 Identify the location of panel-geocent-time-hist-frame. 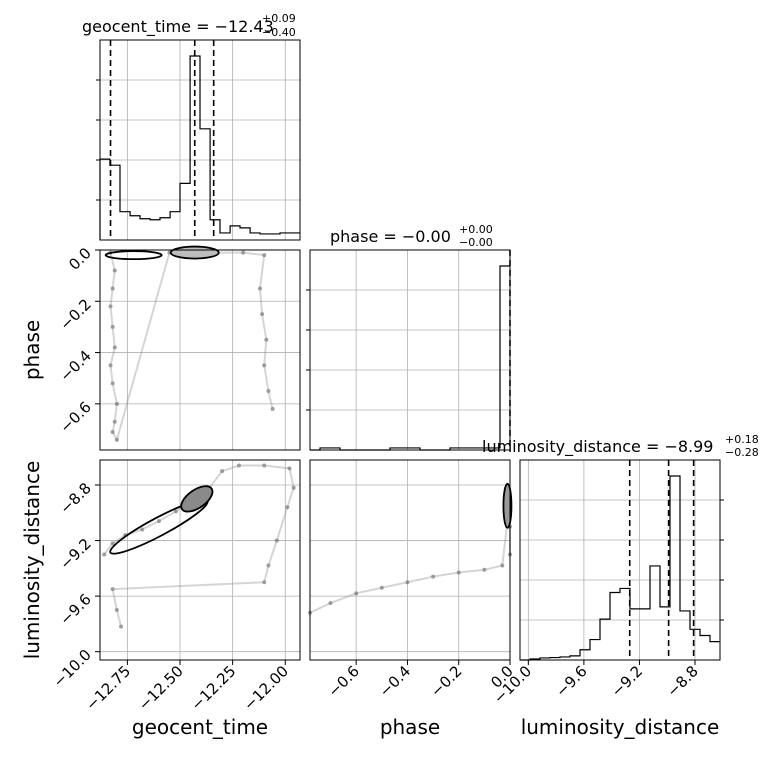
(200, 140).